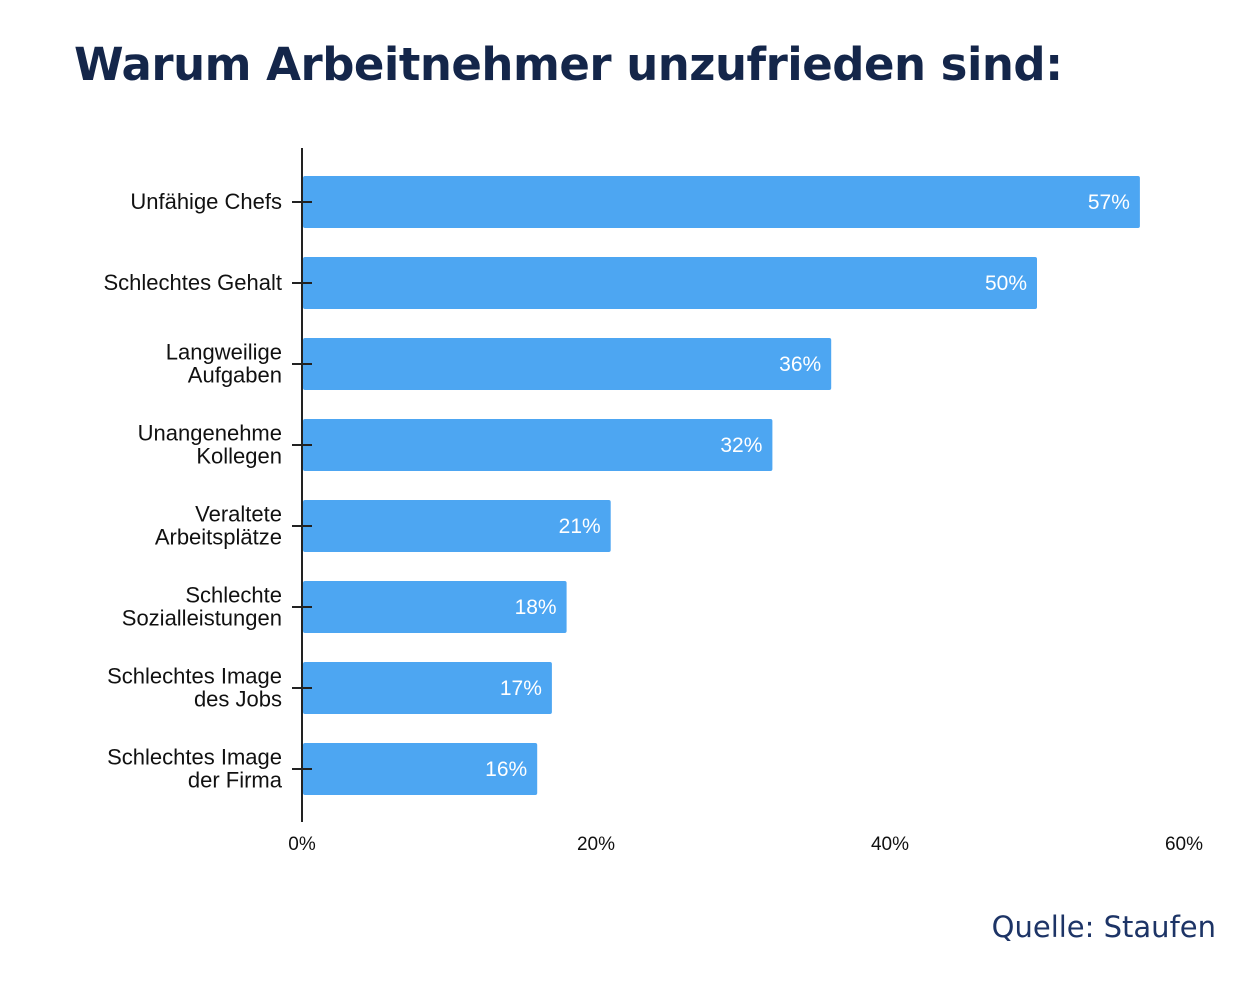  What do you see at coordinates (568, 64) in the screenshot?
I see `page-title: Warum Arbeitnehmer unzufrieden sind:` at bounding box center [568, 64].